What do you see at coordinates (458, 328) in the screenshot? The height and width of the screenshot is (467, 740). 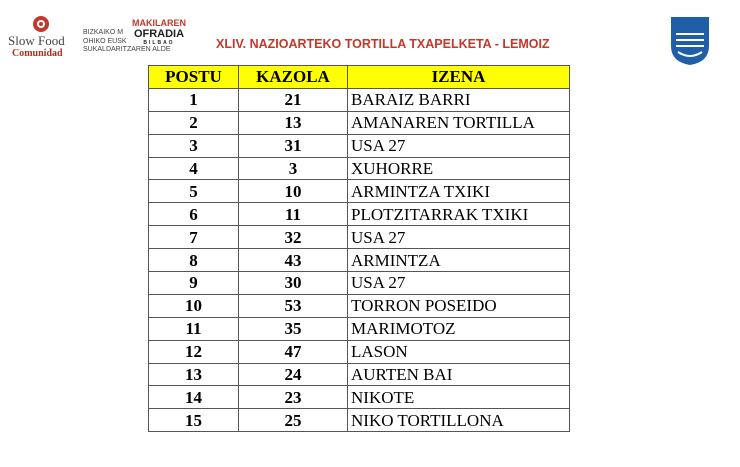 I see `name-cell: MARIMOTOZ` at bounding box center [458, 328].